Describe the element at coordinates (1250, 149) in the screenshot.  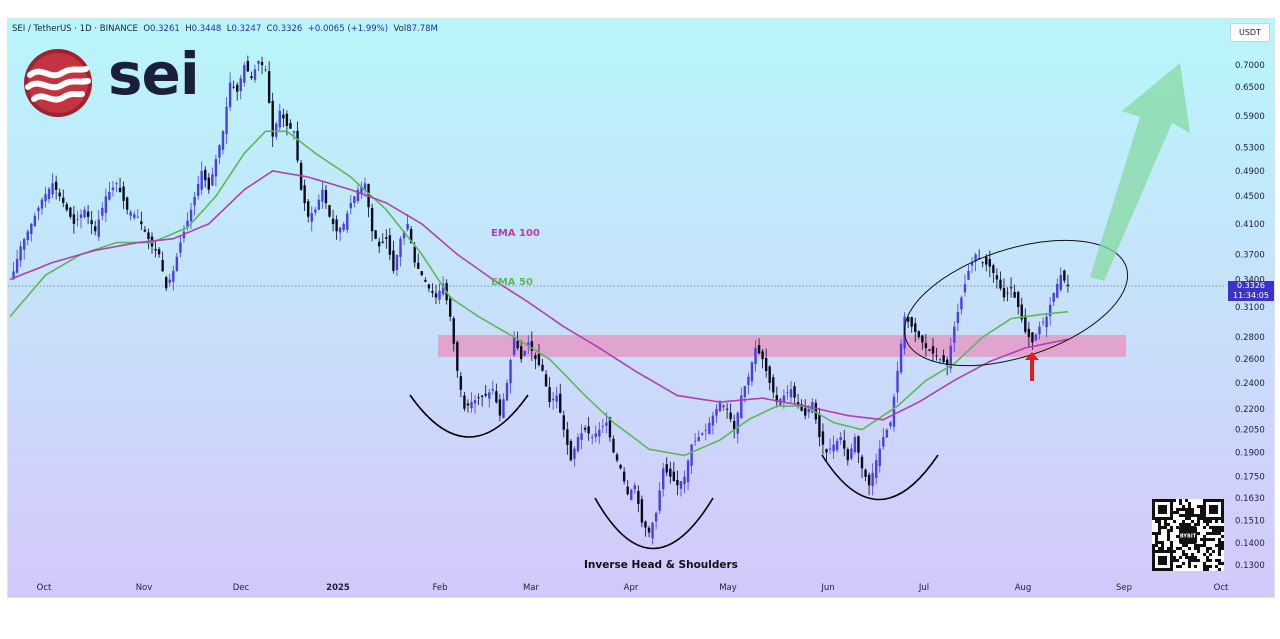
I see `price-tick-label: 0.5300` at that location.